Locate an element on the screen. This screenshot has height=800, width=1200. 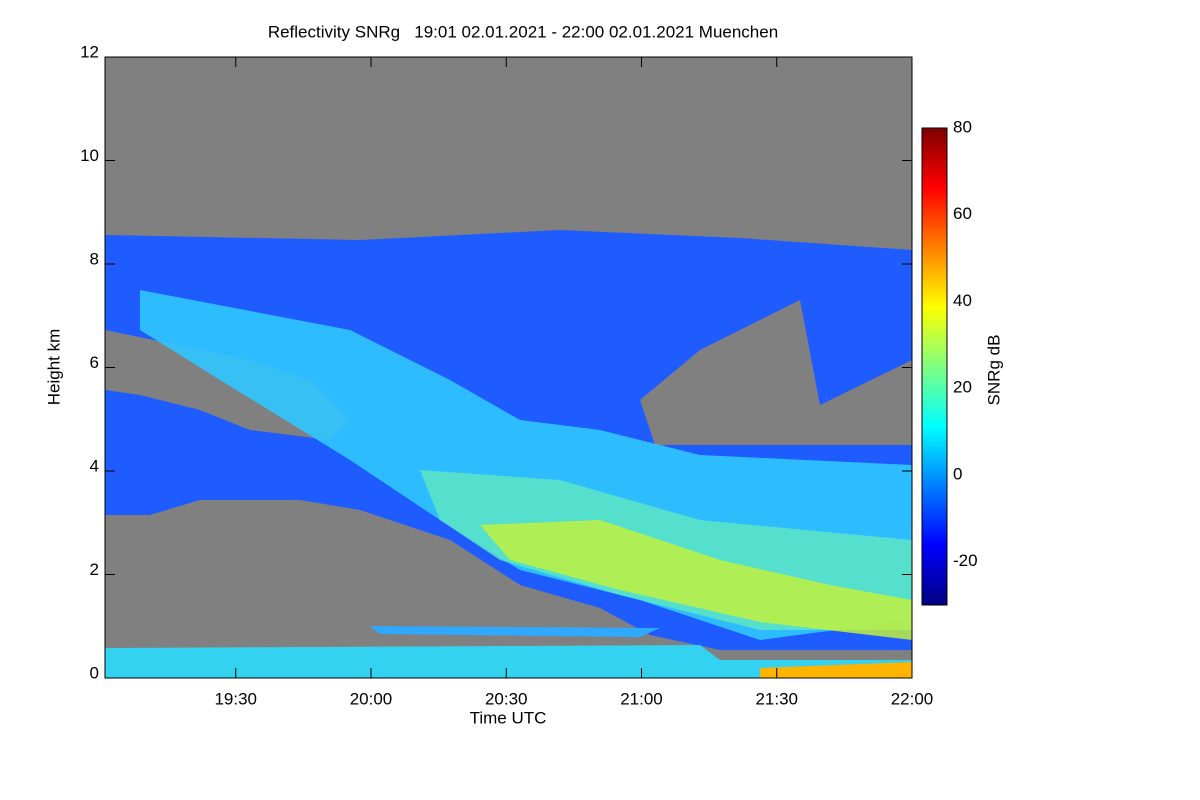
colorbar-tick-label: 20 is located at coordinates (962, 387).